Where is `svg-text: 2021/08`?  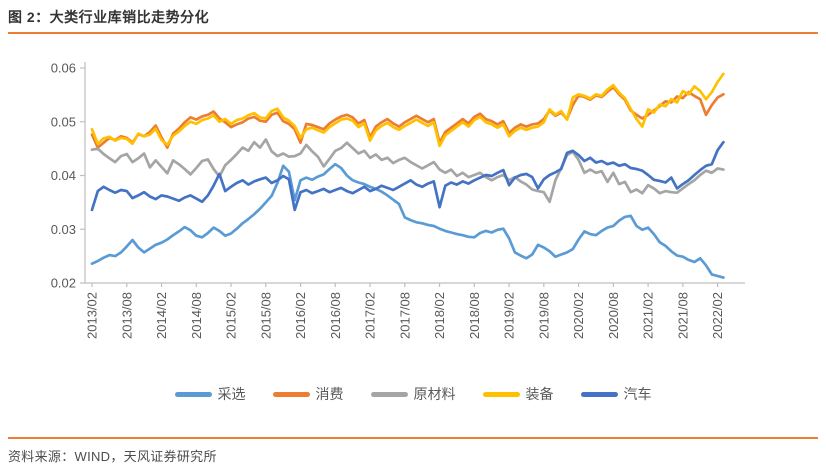
svg-text: 2021/08 is located at coordinates (682, 315).